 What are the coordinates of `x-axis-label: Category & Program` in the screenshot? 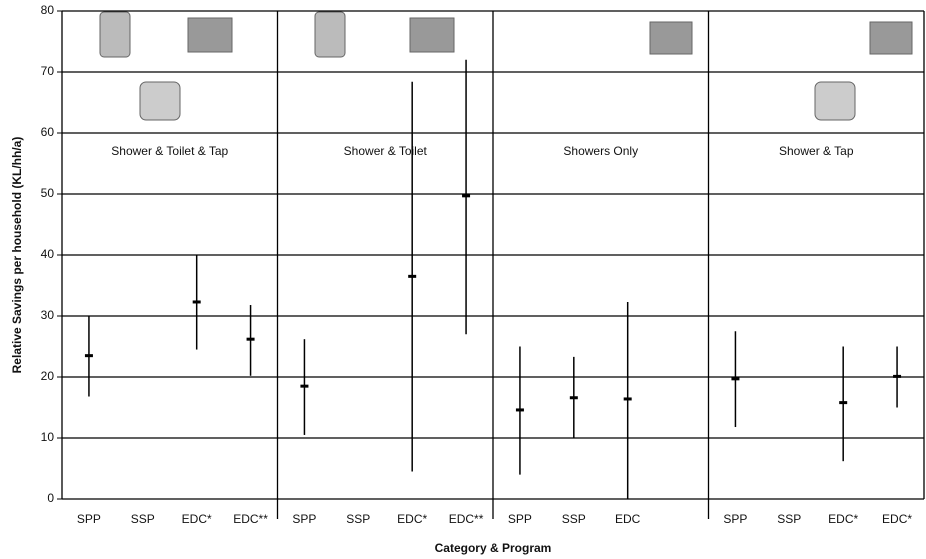 It's located at (493, 548).